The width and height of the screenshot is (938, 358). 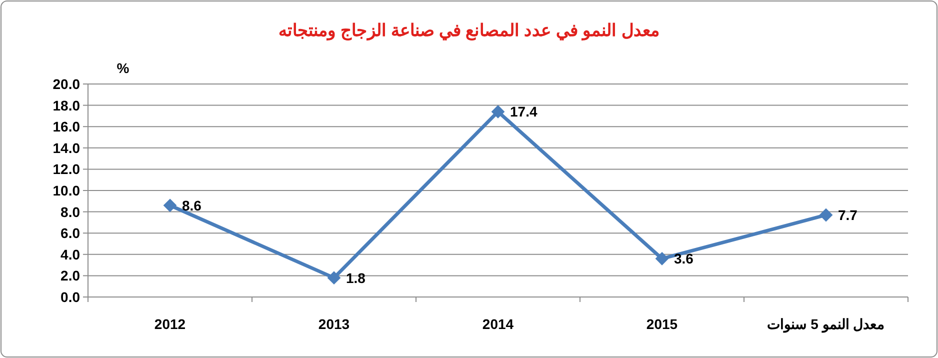 What do you see at coordinates (70, 254) in the screenshot?
I see `y-tick-label: 4.0` at bounding box center [70, 254].